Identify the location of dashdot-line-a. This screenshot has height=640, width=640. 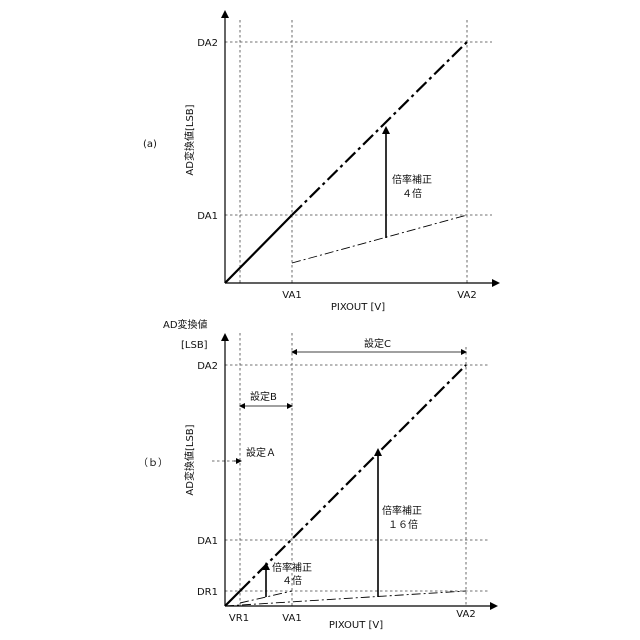
(379, 128).